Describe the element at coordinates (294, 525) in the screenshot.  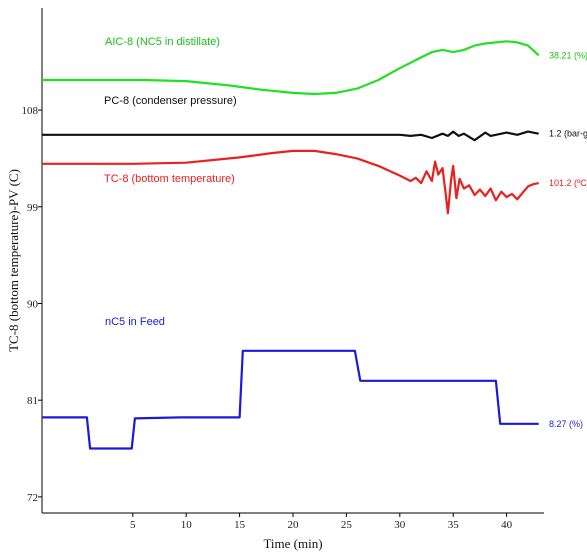
I see `x-tick-label: 20` at that location.